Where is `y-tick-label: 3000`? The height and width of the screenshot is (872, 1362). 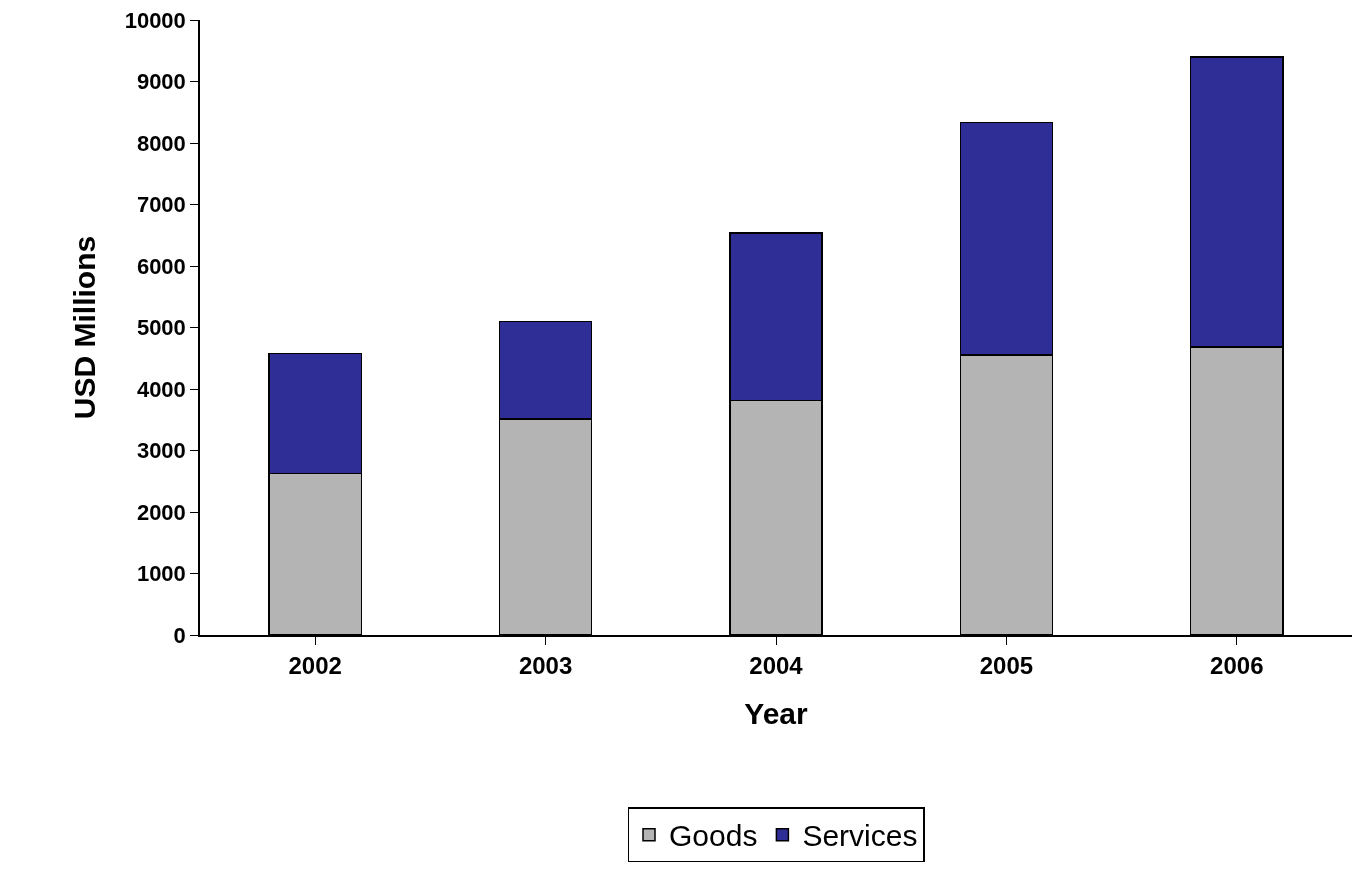 y-tick-label: 3000 is located at coordinates (161, 451).